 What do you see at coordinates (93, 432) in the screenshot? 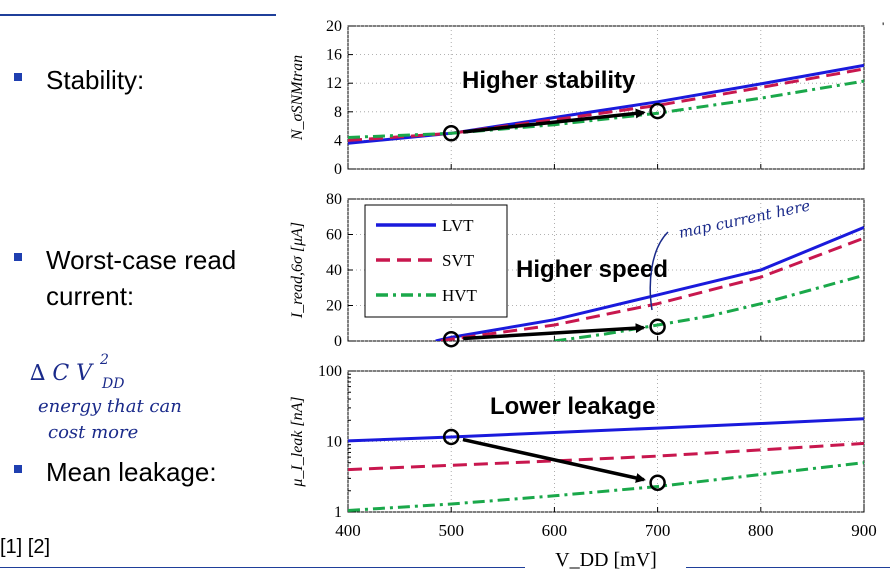
I see `hand-note-line3: cost more` at bounding box center [93, 432].